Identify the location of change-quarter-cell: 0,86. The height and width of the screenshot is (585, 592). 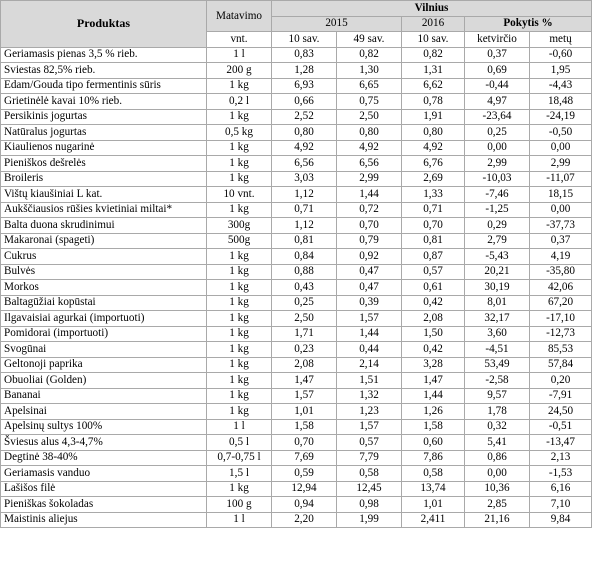
(497, 457).